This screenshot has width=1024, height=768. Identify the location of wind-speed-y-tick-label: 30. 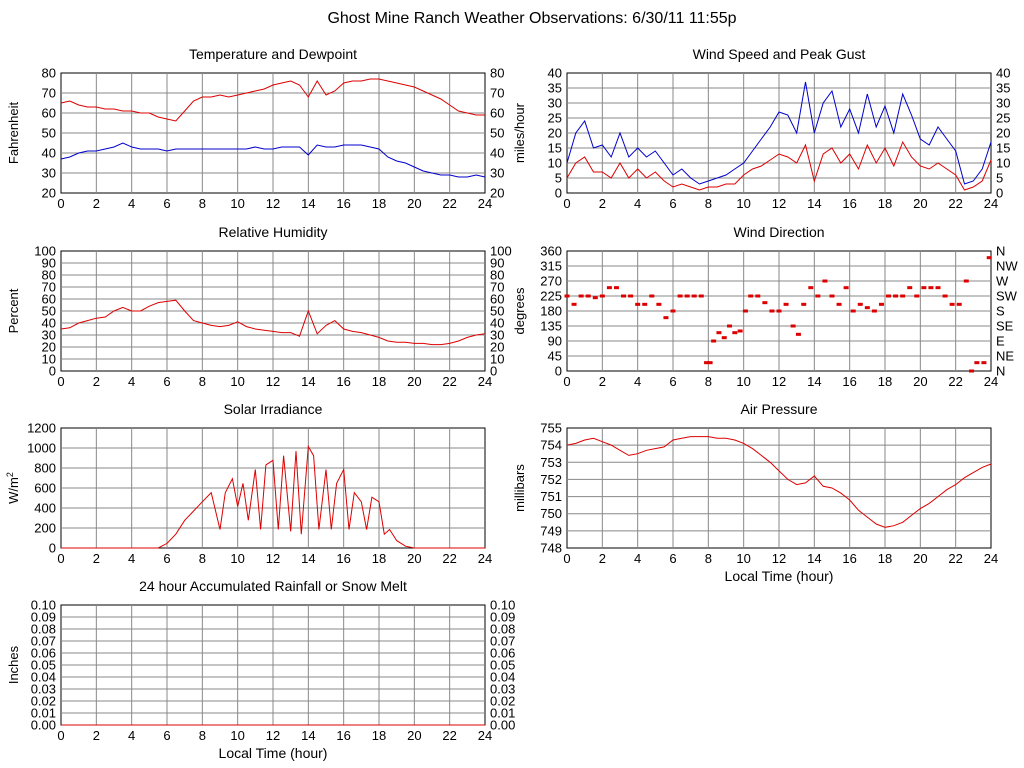
(555, 103).